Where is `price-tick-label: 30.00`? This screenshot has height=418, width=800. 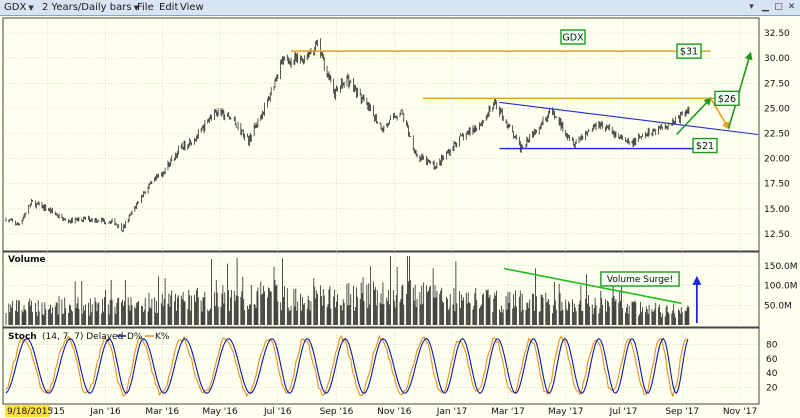
price-tick-label: 30.00 is located at coordinates (777, 59).